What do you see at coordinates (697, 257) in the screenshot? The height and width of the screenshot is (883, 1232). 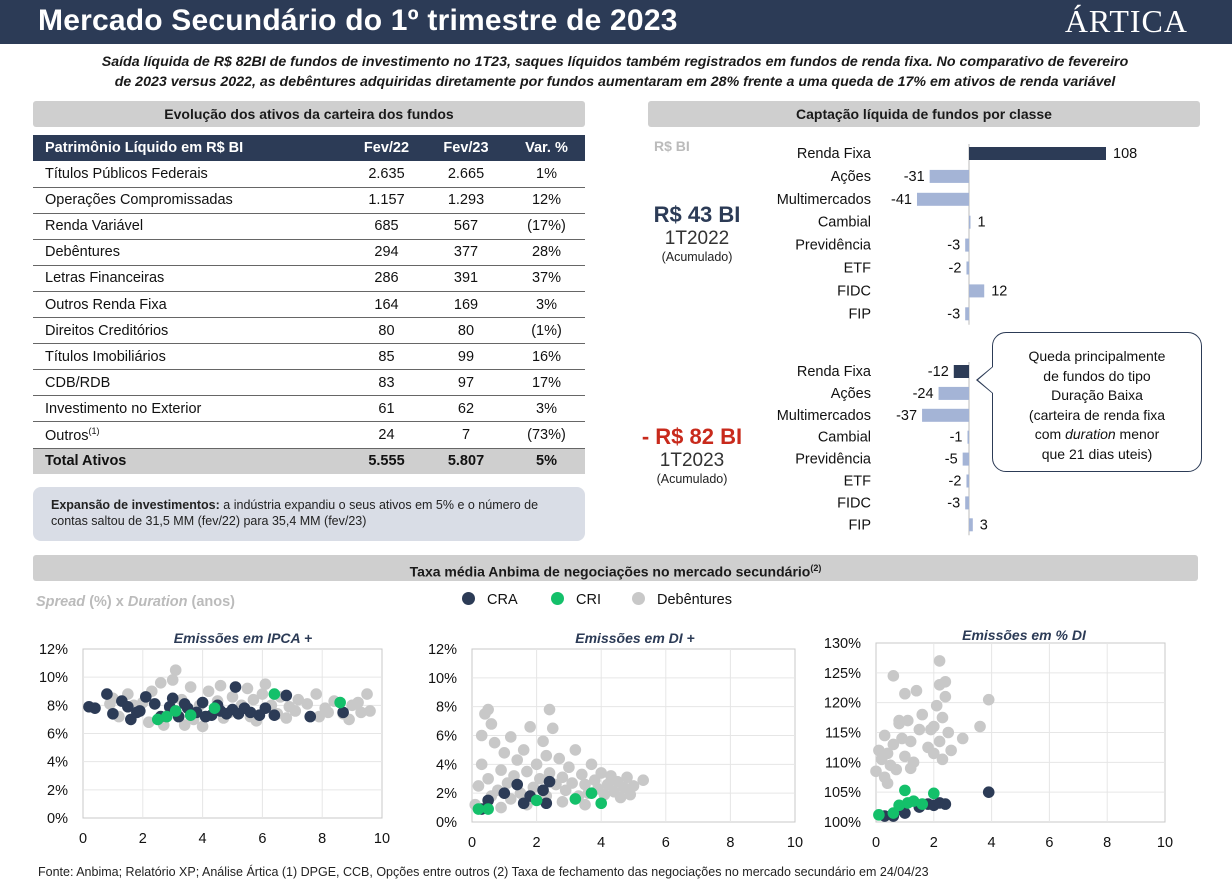 I see `kpi-2022-note: (Acumulado)` at bounding box center [697, 257].